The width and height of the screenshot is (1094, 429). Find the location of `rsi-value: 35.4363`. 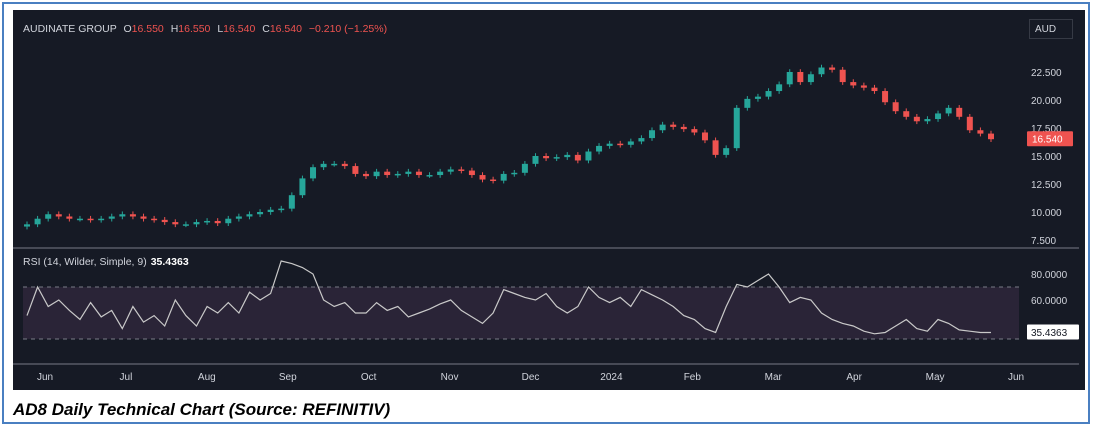

rsi-value: 35.4363 is located at coordinates (169, 262).